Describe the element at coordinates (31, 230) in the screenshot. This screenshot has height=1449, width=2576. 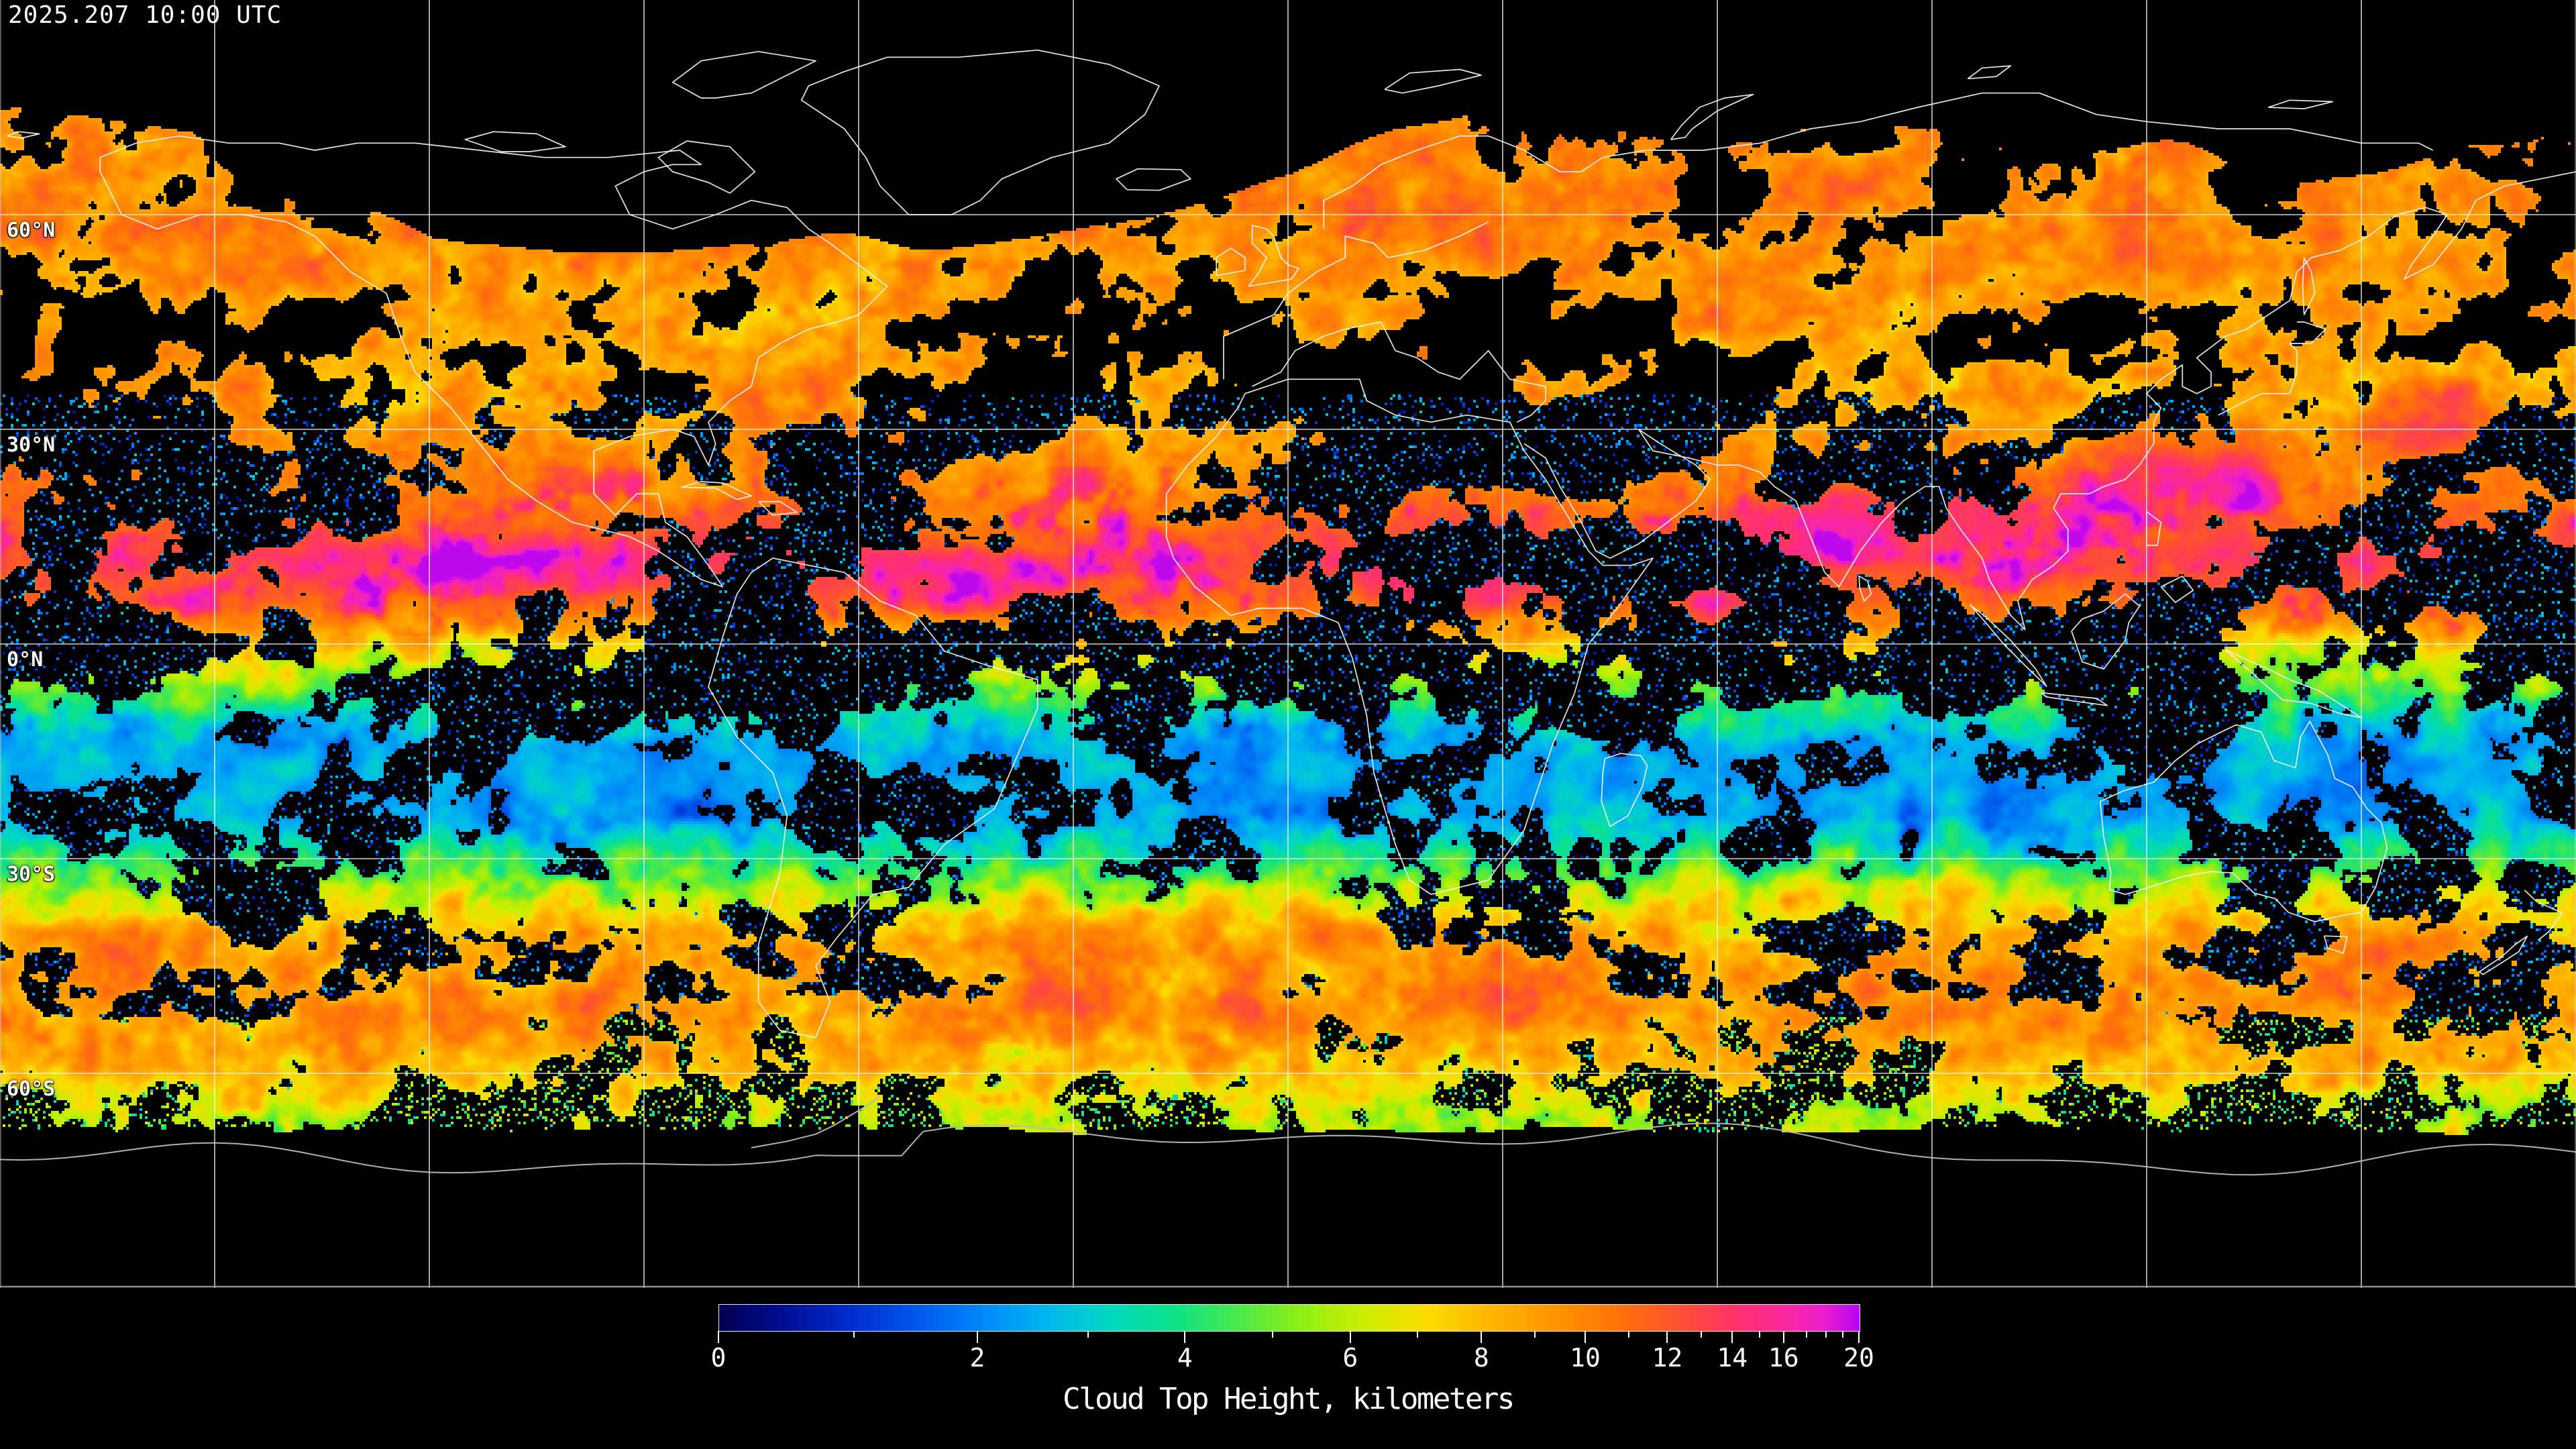
I see `latitude-label-60N: 60°N` at that location.